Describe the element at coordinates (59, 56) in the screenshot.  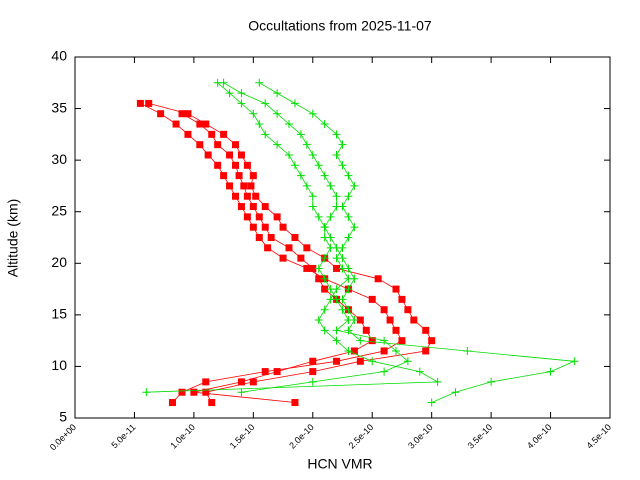
I see `y-tick-label: 40` at that location.